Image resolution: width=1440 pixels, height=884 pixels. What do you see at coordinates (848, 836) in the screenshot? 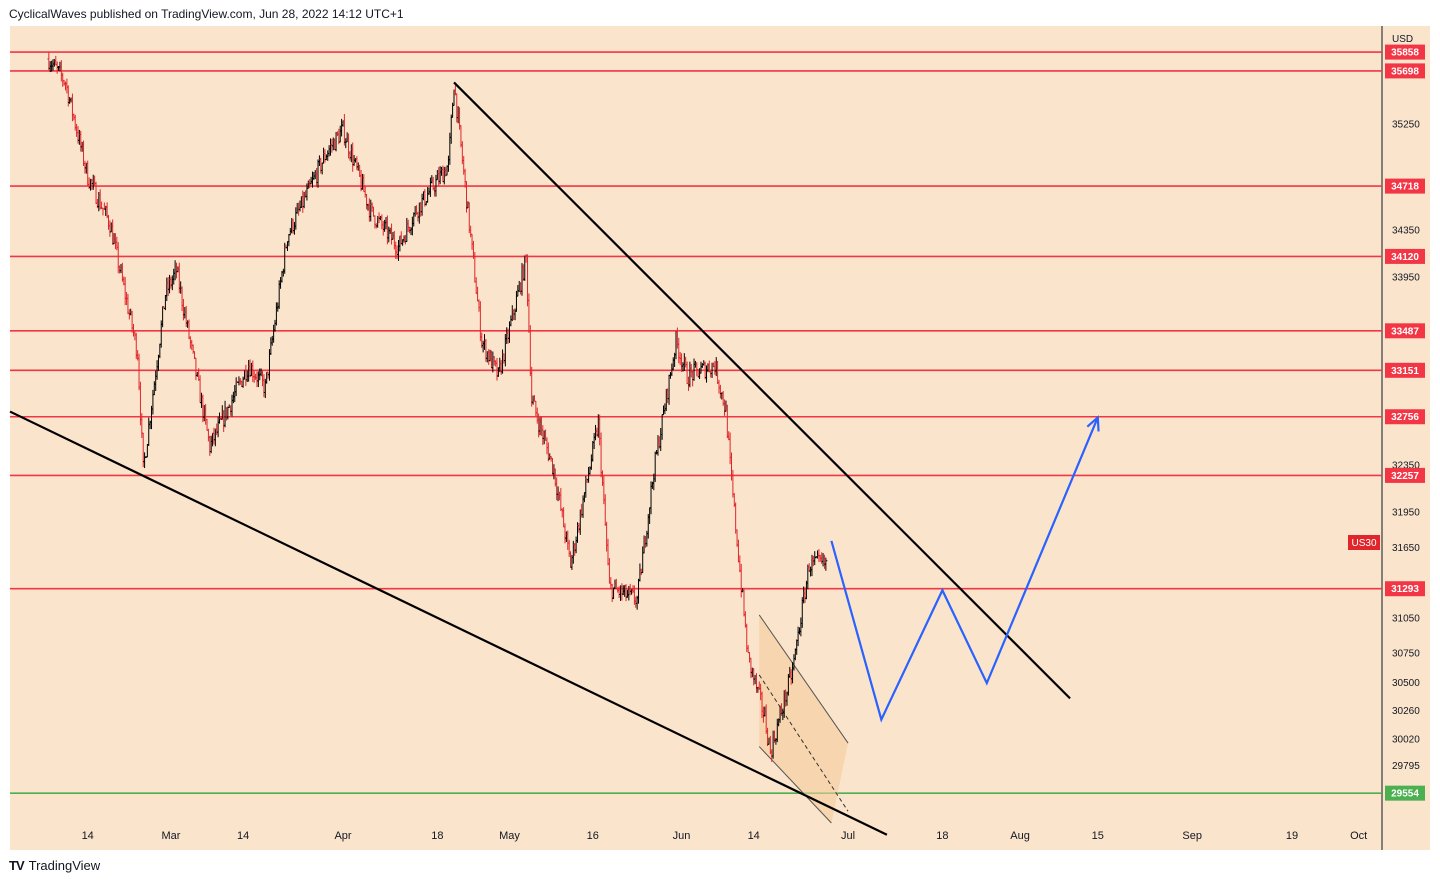
I see `x-tick-label: Jul` at bounding box center [848, 836].